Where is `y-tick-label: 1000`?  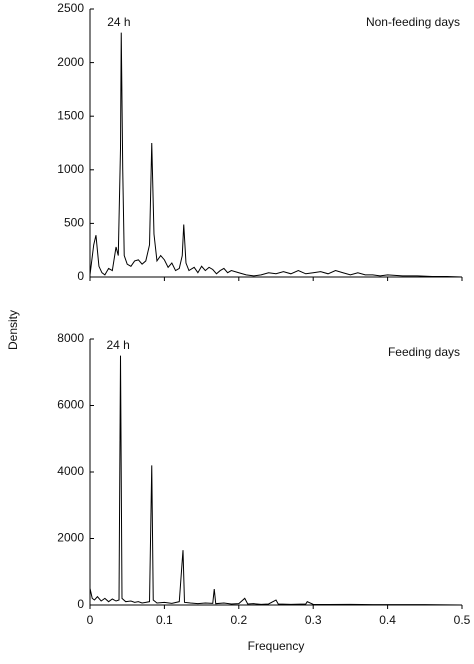
y-tick-label: 1000 is located at coordinates (70, 169).